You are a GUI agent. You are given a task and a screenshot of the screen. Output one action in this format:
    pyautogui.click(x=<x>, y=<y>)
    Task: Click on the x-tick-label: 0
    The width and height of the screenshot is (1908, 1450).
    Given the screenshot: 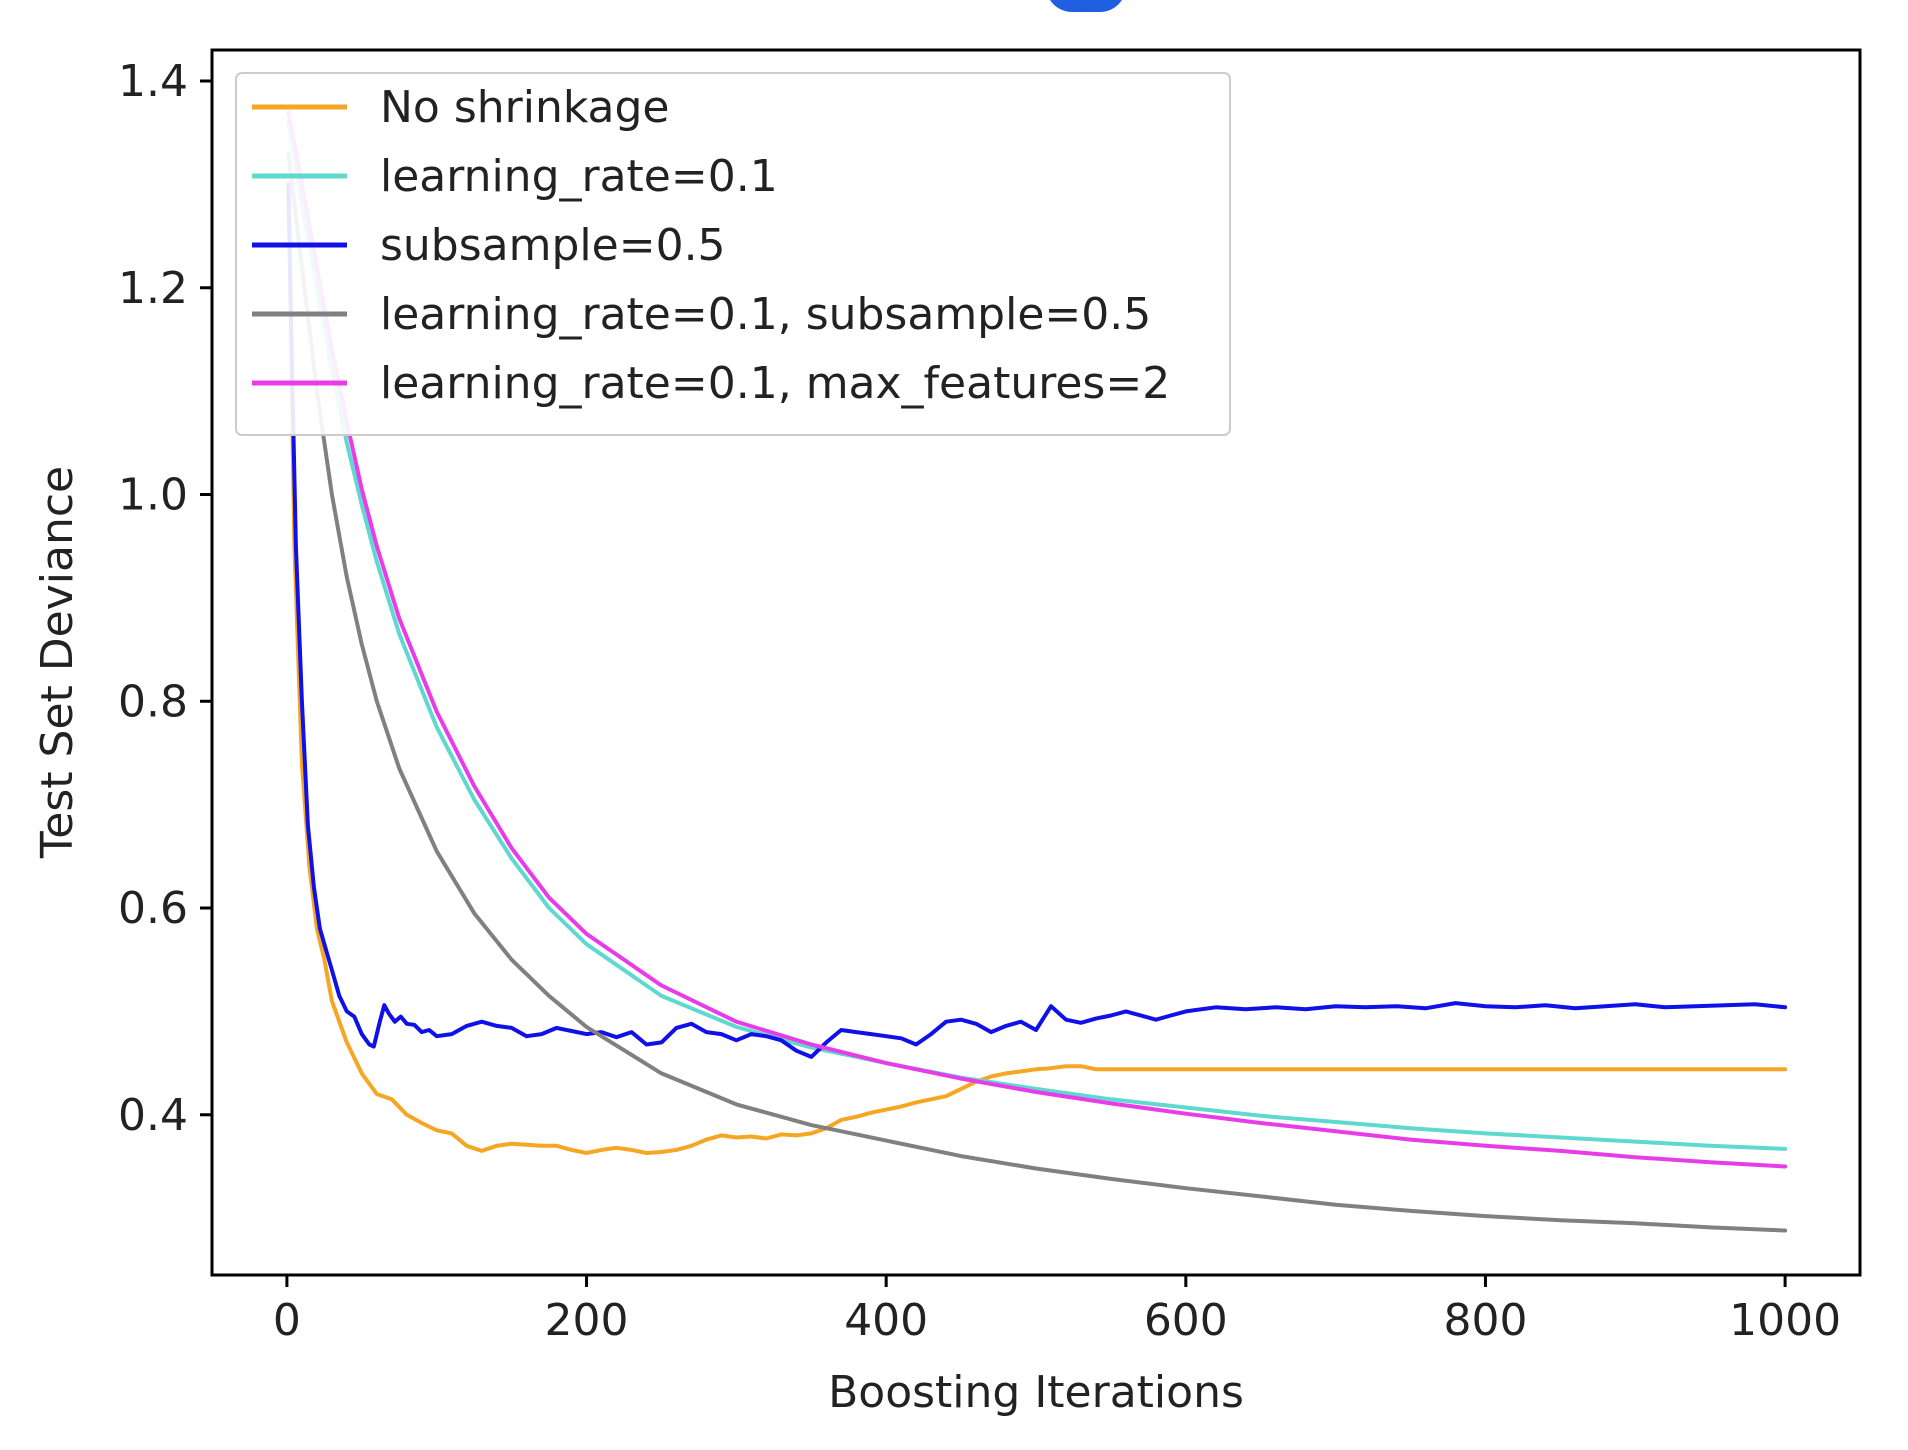 What is the action you would take?
    pyautogui.click(x=287, y=1320)
    